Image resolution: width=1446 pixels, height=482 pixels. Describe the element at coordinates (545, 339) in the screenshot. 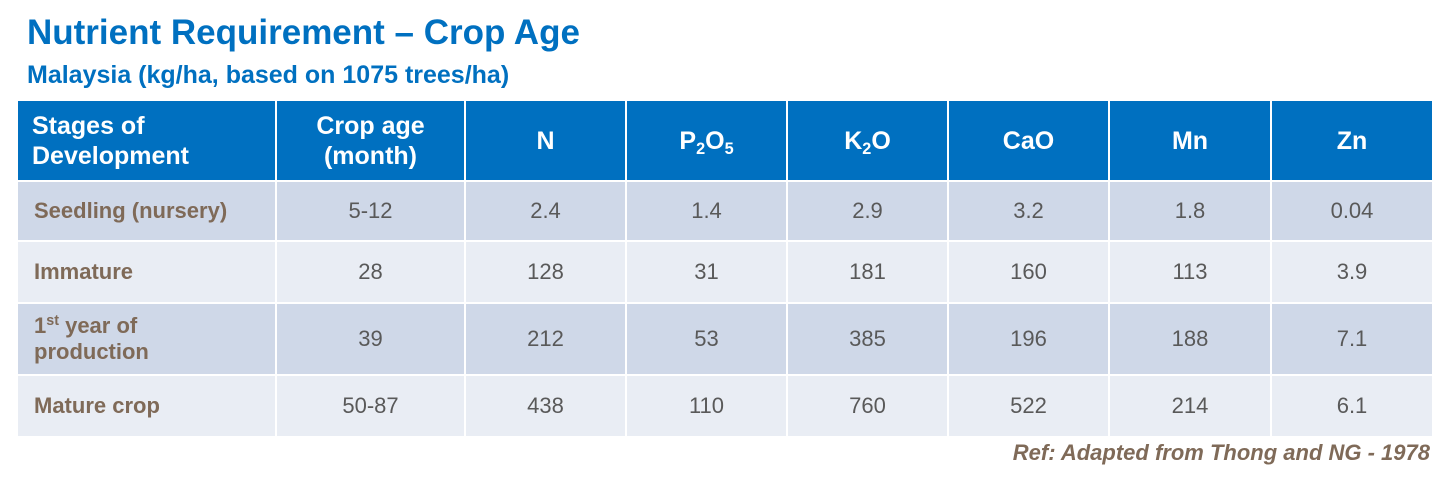

I see `cell-n: 212` at that location.